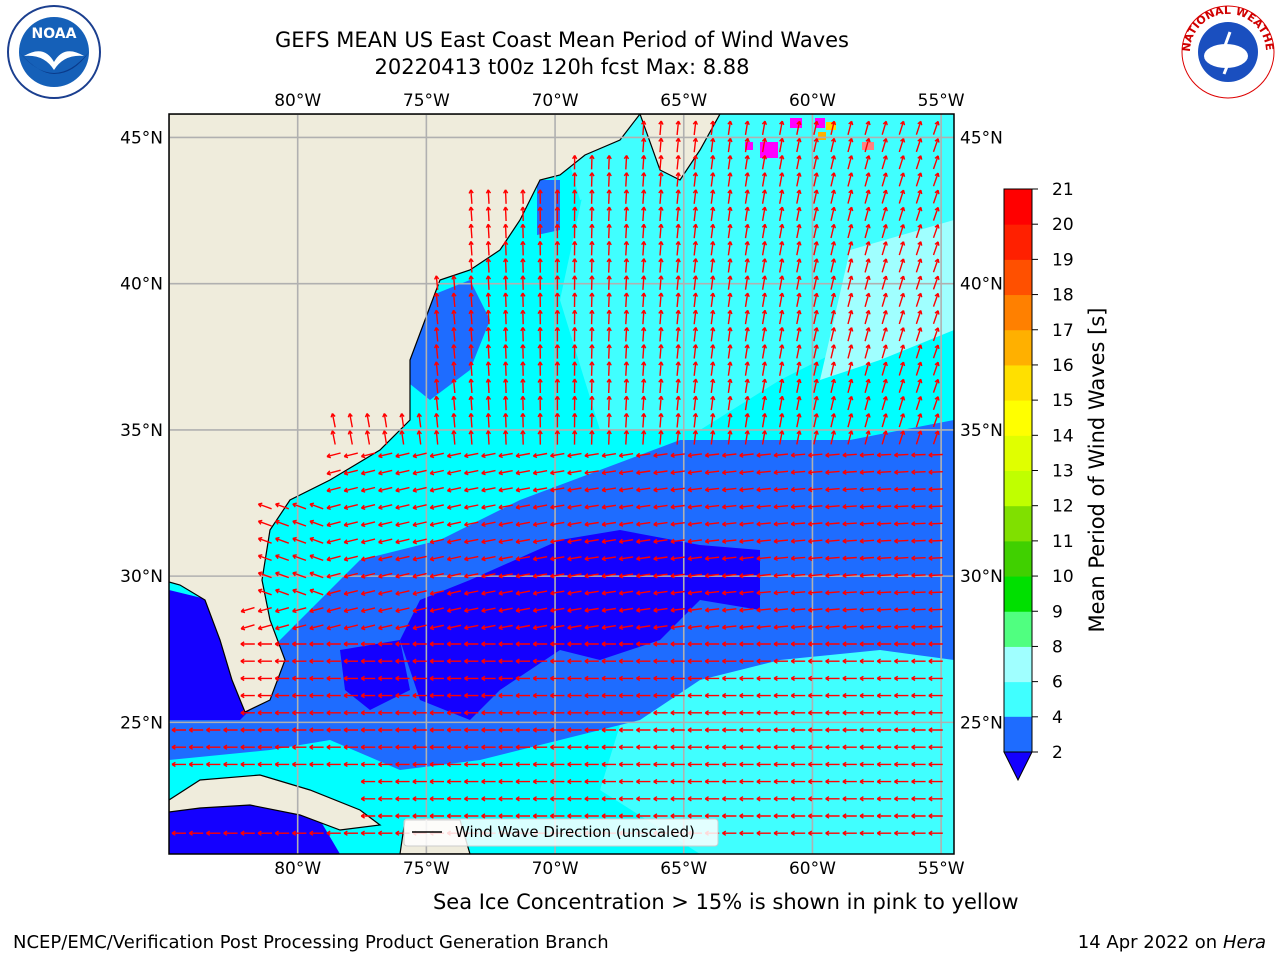  Describe the element at coordinates (54, 34) in the screenshot. I see `svg-text: NOAA` at that location.